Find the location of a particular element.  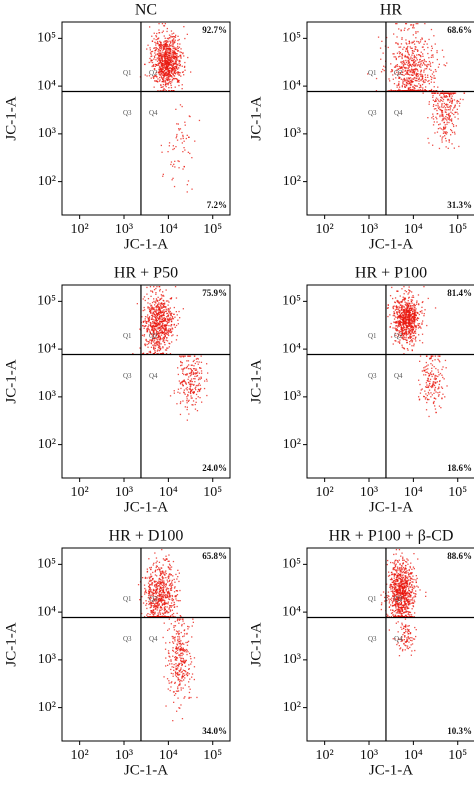

panel-title: HR + P100 + β-CD is located at coordinates (391, 536).